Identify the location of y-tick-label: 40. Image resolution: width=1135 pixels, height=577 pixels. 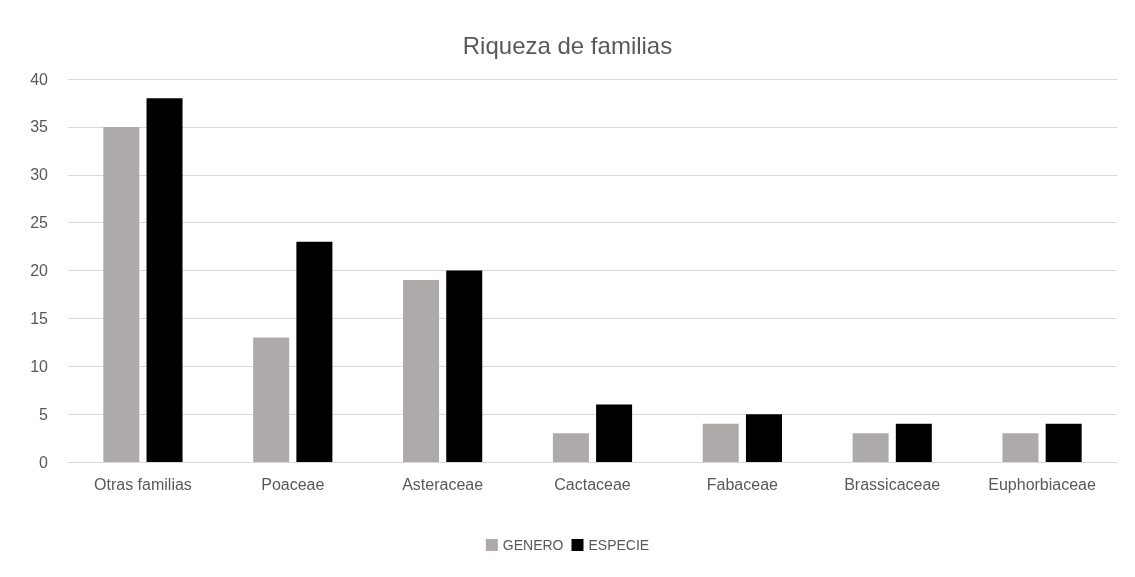
(39, 79).